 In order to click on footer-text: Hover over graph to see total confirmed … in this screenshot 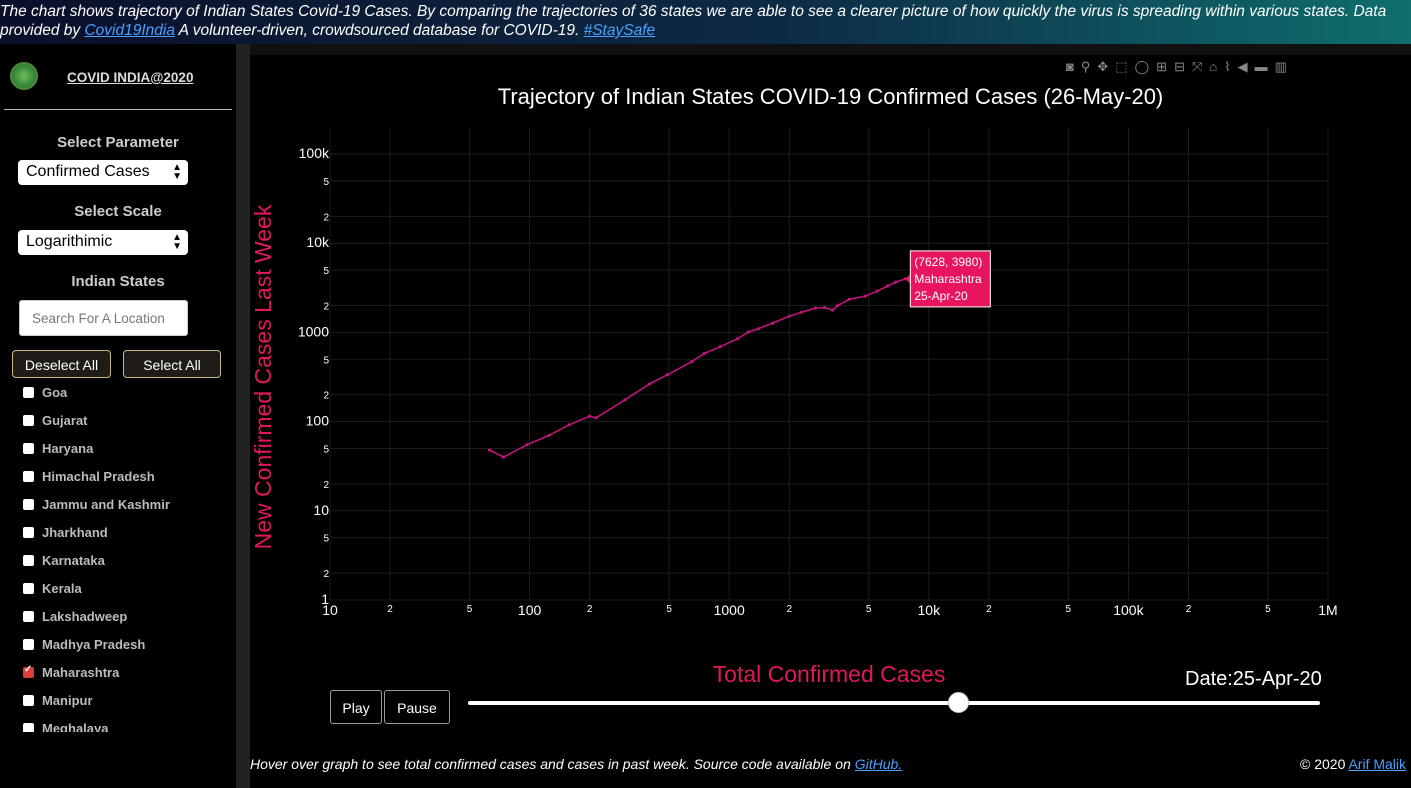, I will do `click(552, 764)`.